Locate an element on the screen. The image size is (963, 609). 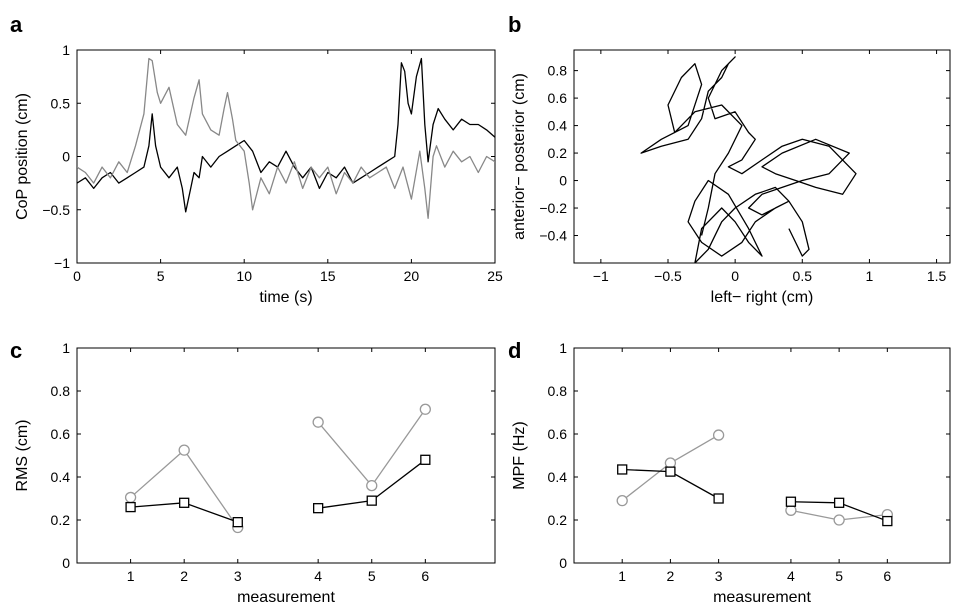
x-axis-label: time (s) is located at coordinates (285, 297).